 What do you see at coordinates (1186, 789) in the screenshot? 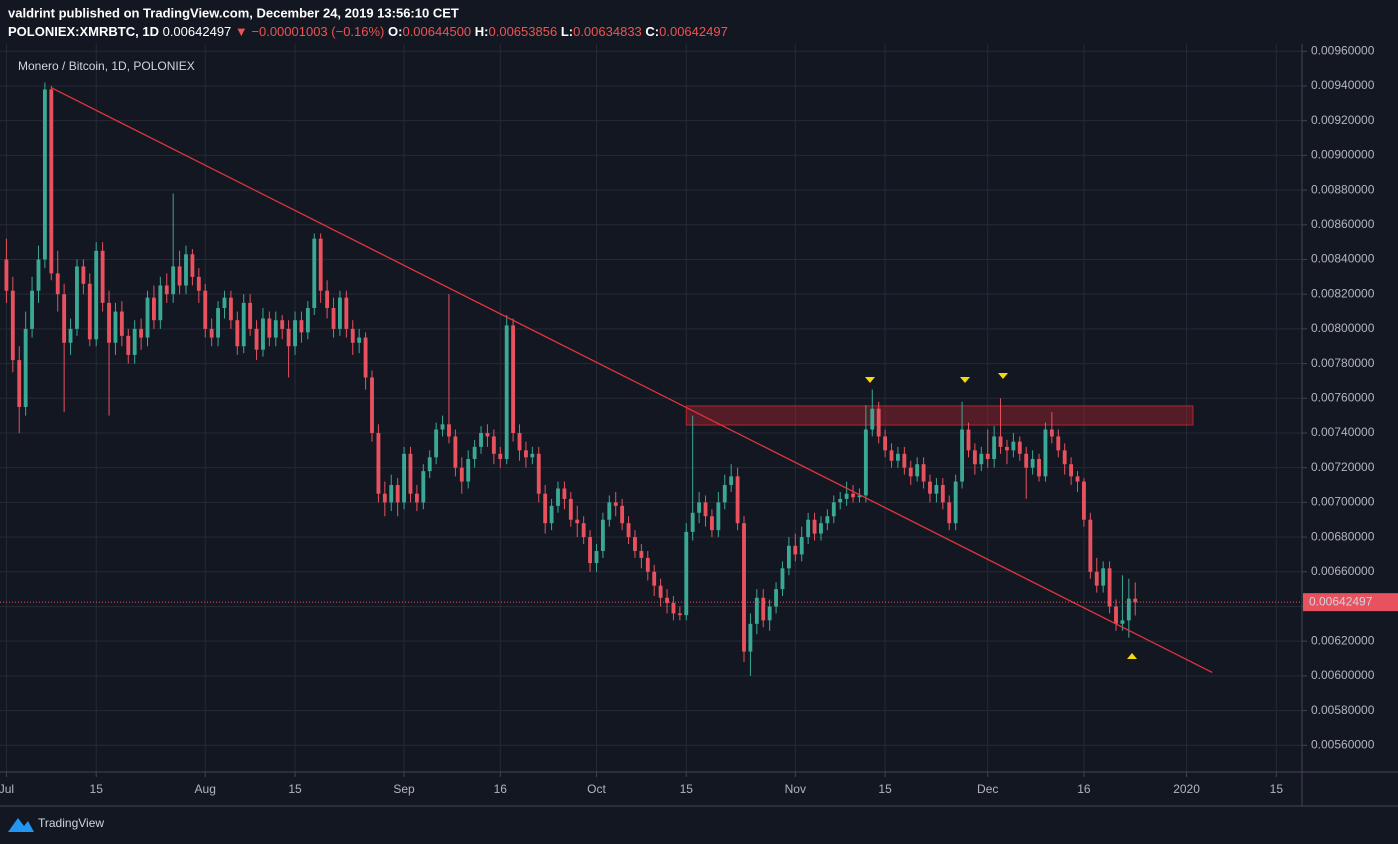
I see `x-tick-label: 2020` at bounding box center [1186, 789].